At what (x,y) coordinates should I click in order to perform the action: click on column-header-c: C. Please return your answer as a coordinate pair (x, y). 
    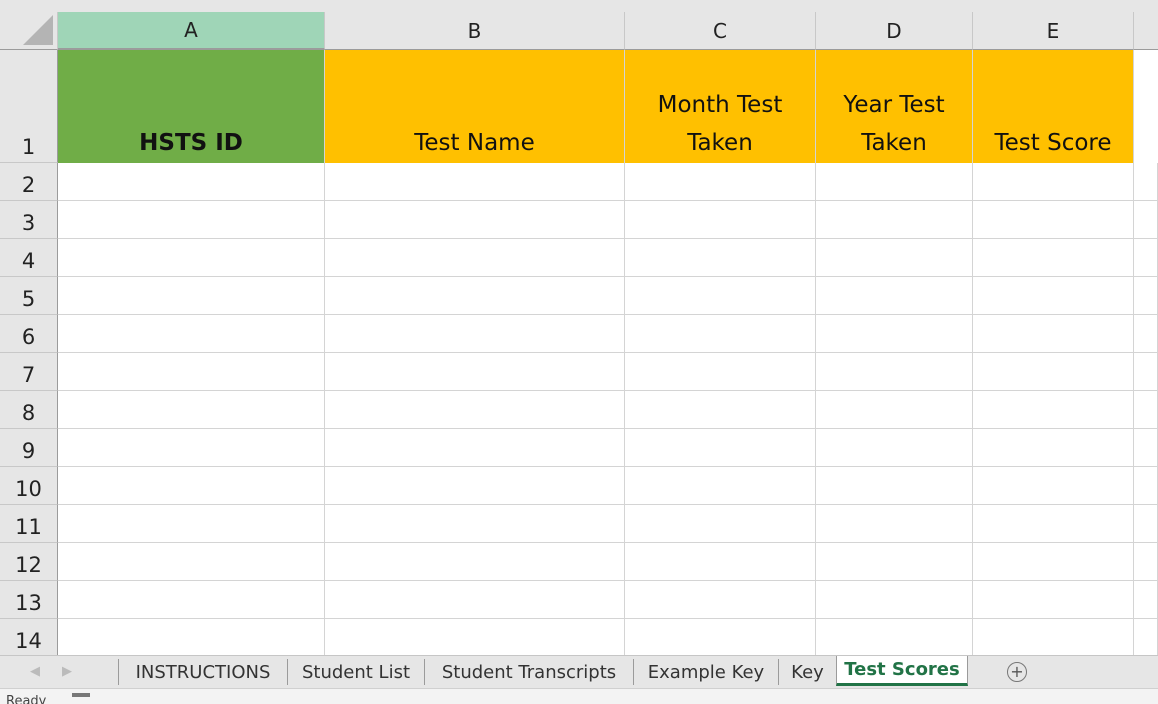
    Looking at the image, I should click on (720, 31).